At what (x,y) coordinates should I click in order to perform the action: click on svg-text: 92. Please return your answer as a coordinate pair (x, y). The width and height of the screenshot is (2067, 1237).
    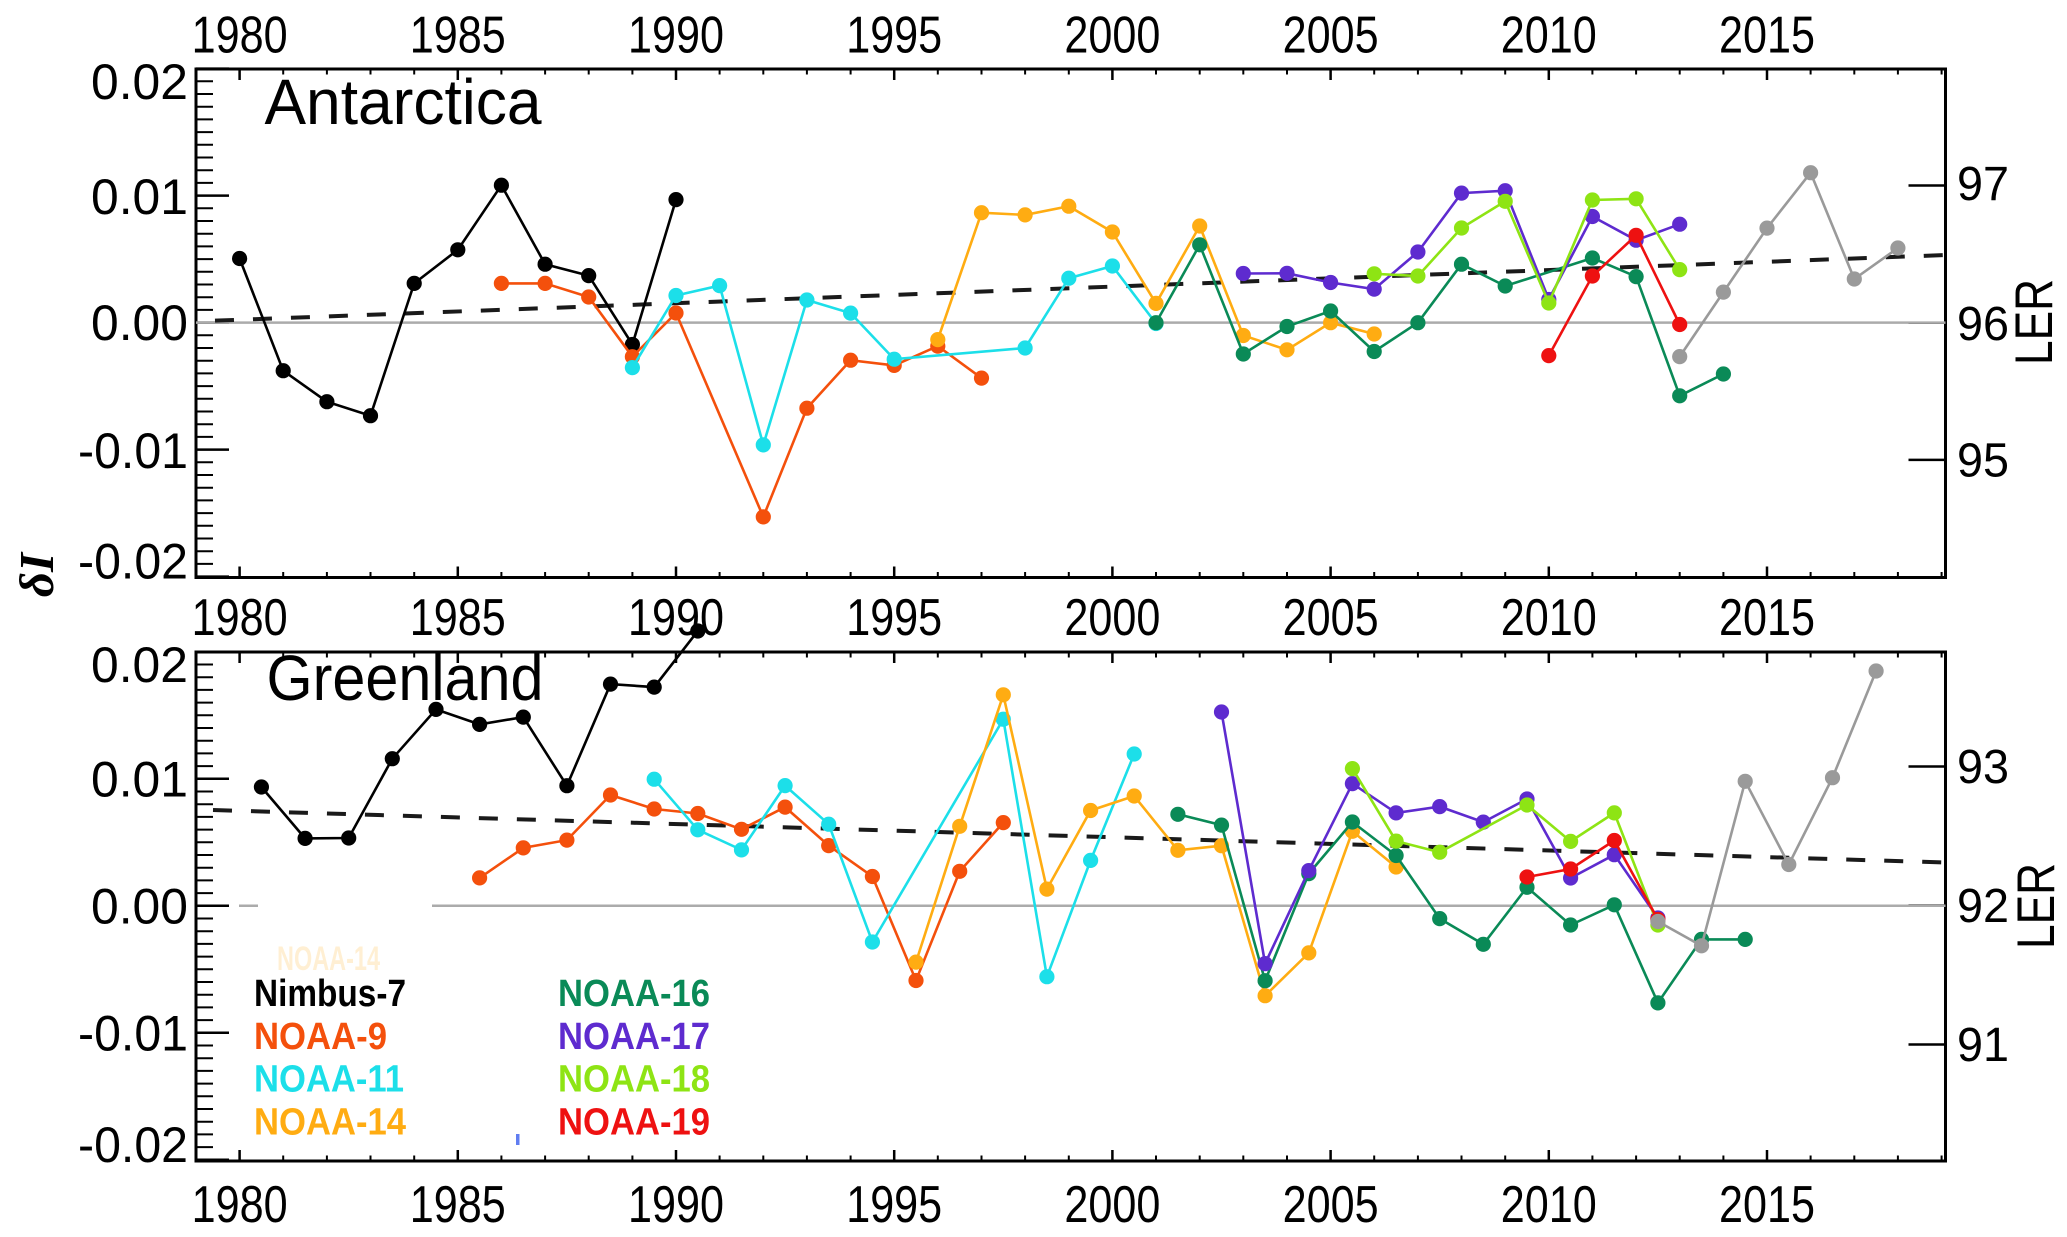
    Looking at the image, I should click on (1983, 906).